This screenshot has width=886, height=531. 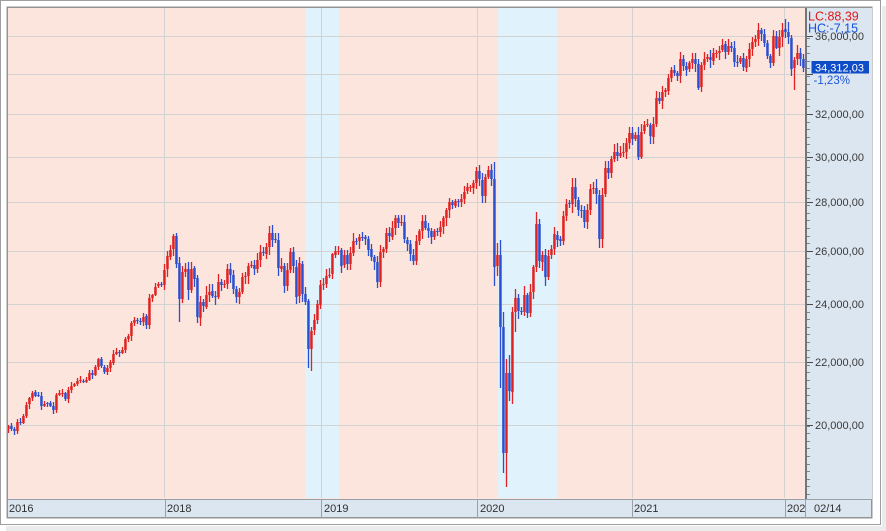 I want to click on svg-text: 24,000,00, so click(x=839, y=305).